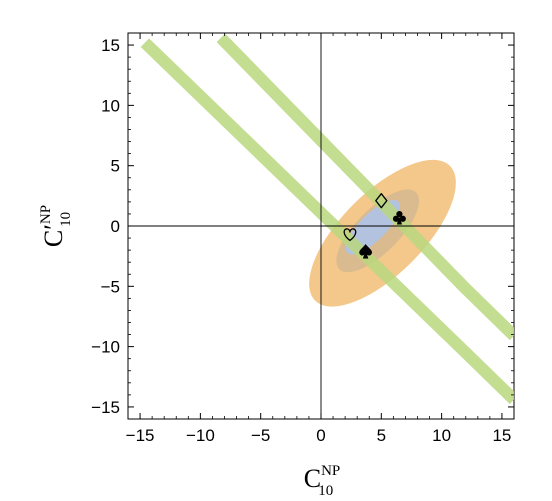 The image size is (552, 501). I want to click on spade-marker, so click(366, 251).